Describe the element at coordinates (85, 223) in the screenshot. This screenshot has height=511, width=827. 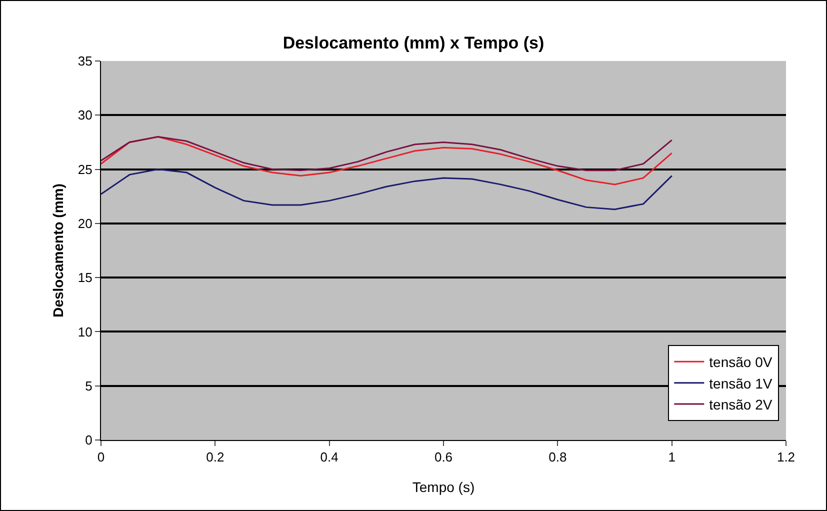
I see `y-tick-label: 20` at that location.